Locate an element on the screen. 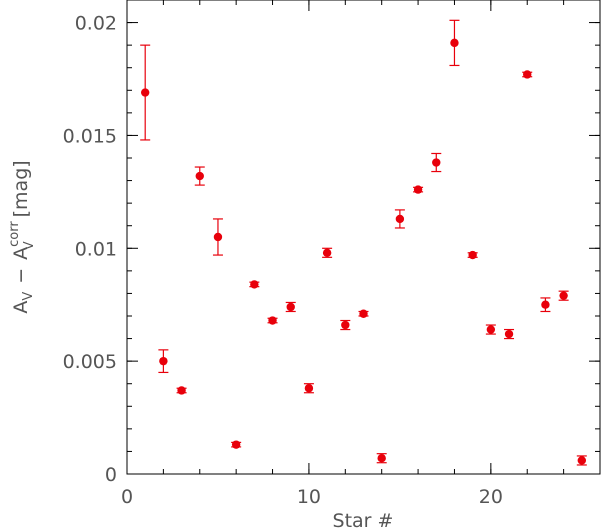 The width and height of the screenshot is (601, 532). svg-text: AV−AcorrV[mag] is located at coordinates (22, 236).